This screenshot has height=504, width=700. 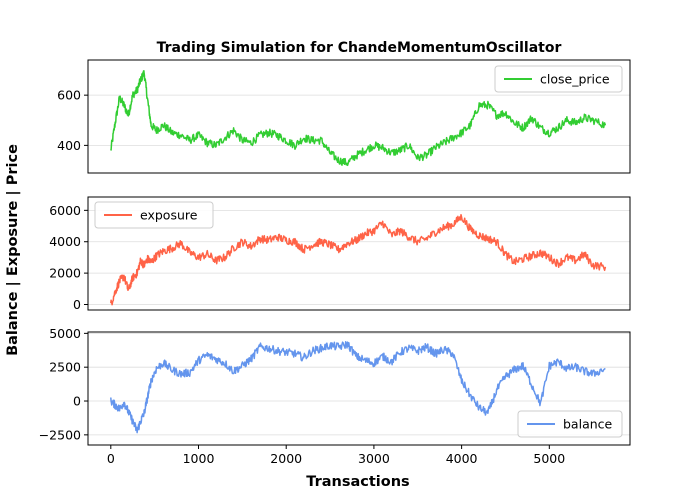 What do you see at coordinates (575, 79) in the screenshot?
I see `legend-label: close_price` at bounding box center [575, 79].